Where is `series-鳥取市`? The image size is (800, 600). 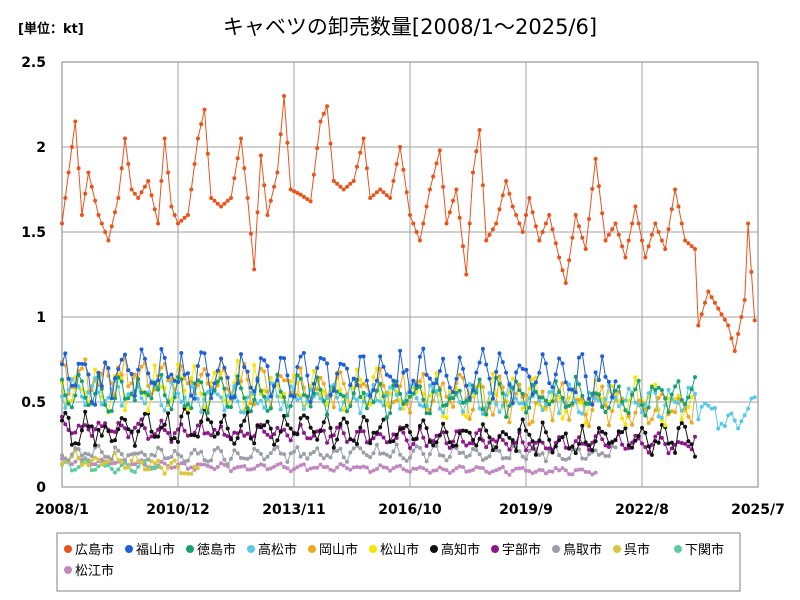 series-鳥取市 is located at coordinates (339, 454).